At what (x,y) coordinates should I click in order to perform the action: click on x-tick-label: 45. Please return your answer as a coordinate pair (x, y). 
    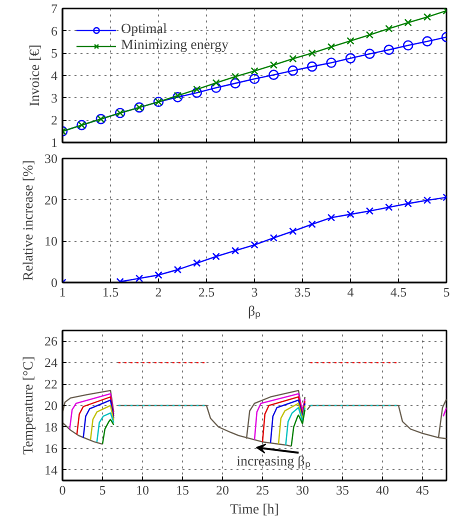
    Looking at the image, I should click on (422, 490).